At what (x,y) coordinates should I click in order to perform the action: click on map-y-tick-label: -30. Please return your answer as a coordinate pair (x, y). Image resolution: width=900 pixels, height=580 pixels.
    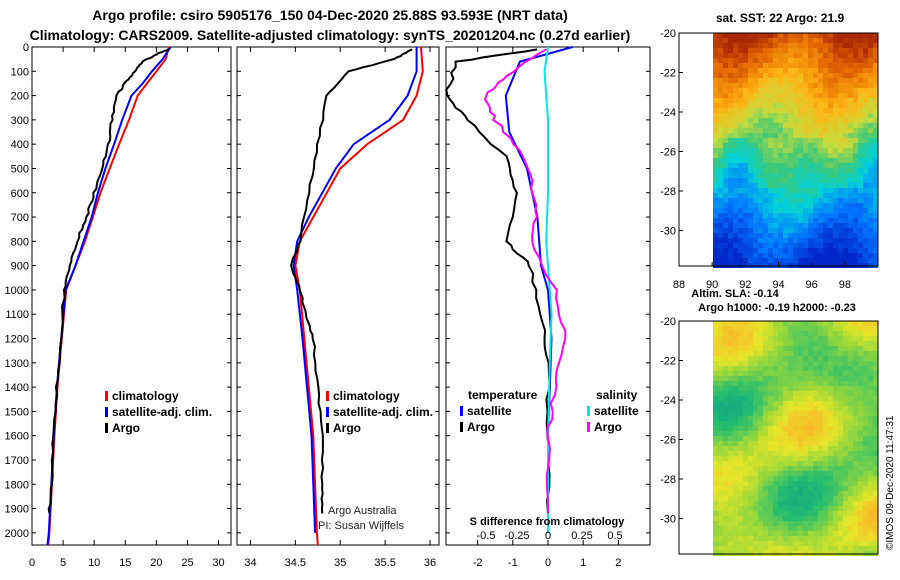
    Looking at the image, I should click on (668, 231).